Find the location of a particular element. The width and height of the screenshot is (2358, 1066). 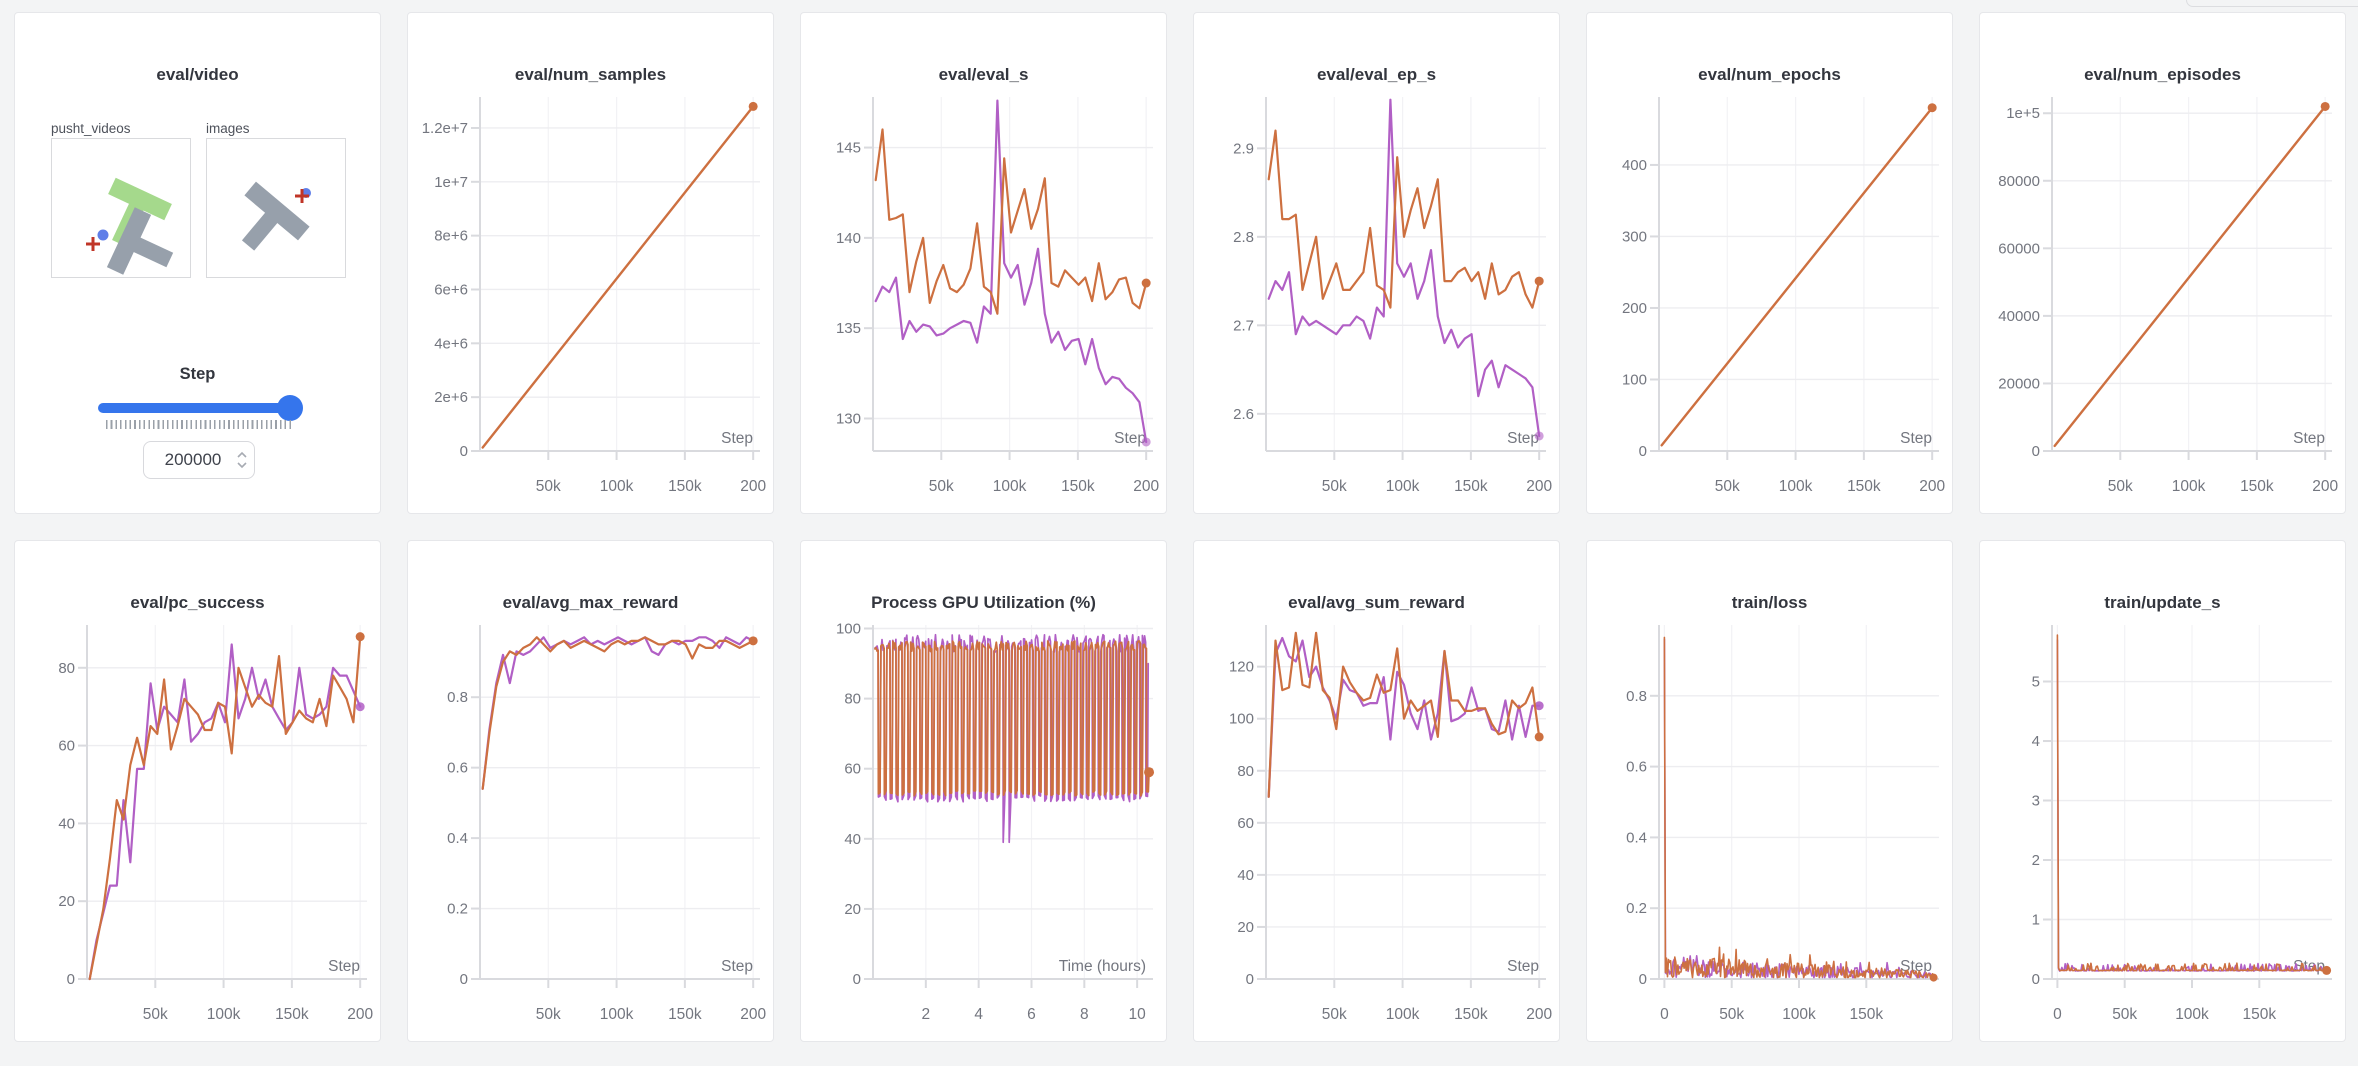

y-tick-label: 80000 is located at coordinates (2019, 181).